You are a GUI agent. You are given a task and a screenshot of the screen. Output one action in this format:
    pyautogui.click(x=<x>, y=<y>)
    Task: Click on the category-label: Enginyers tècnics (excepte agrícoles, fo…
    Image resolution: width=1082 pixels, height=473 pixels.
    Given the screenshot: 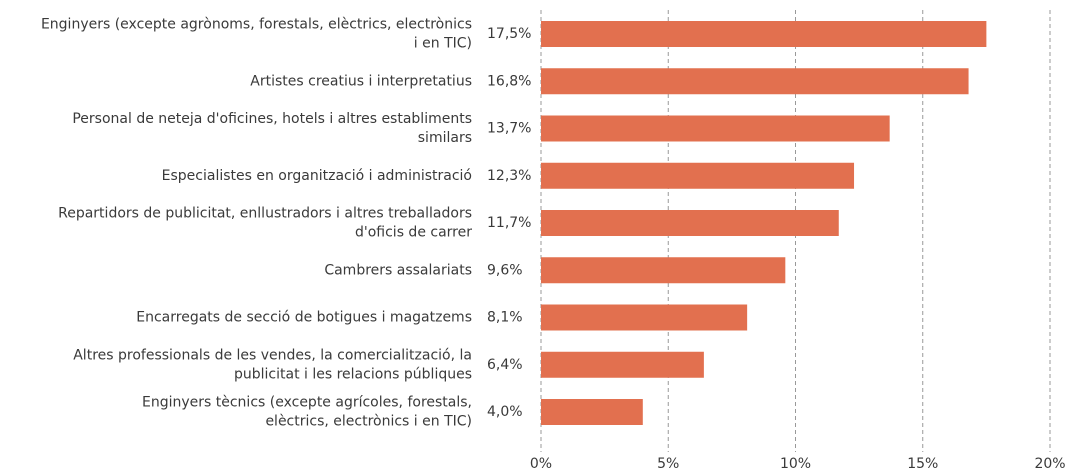 What is the action you would take?
    pyautogui.click(x=307, y=412)
    